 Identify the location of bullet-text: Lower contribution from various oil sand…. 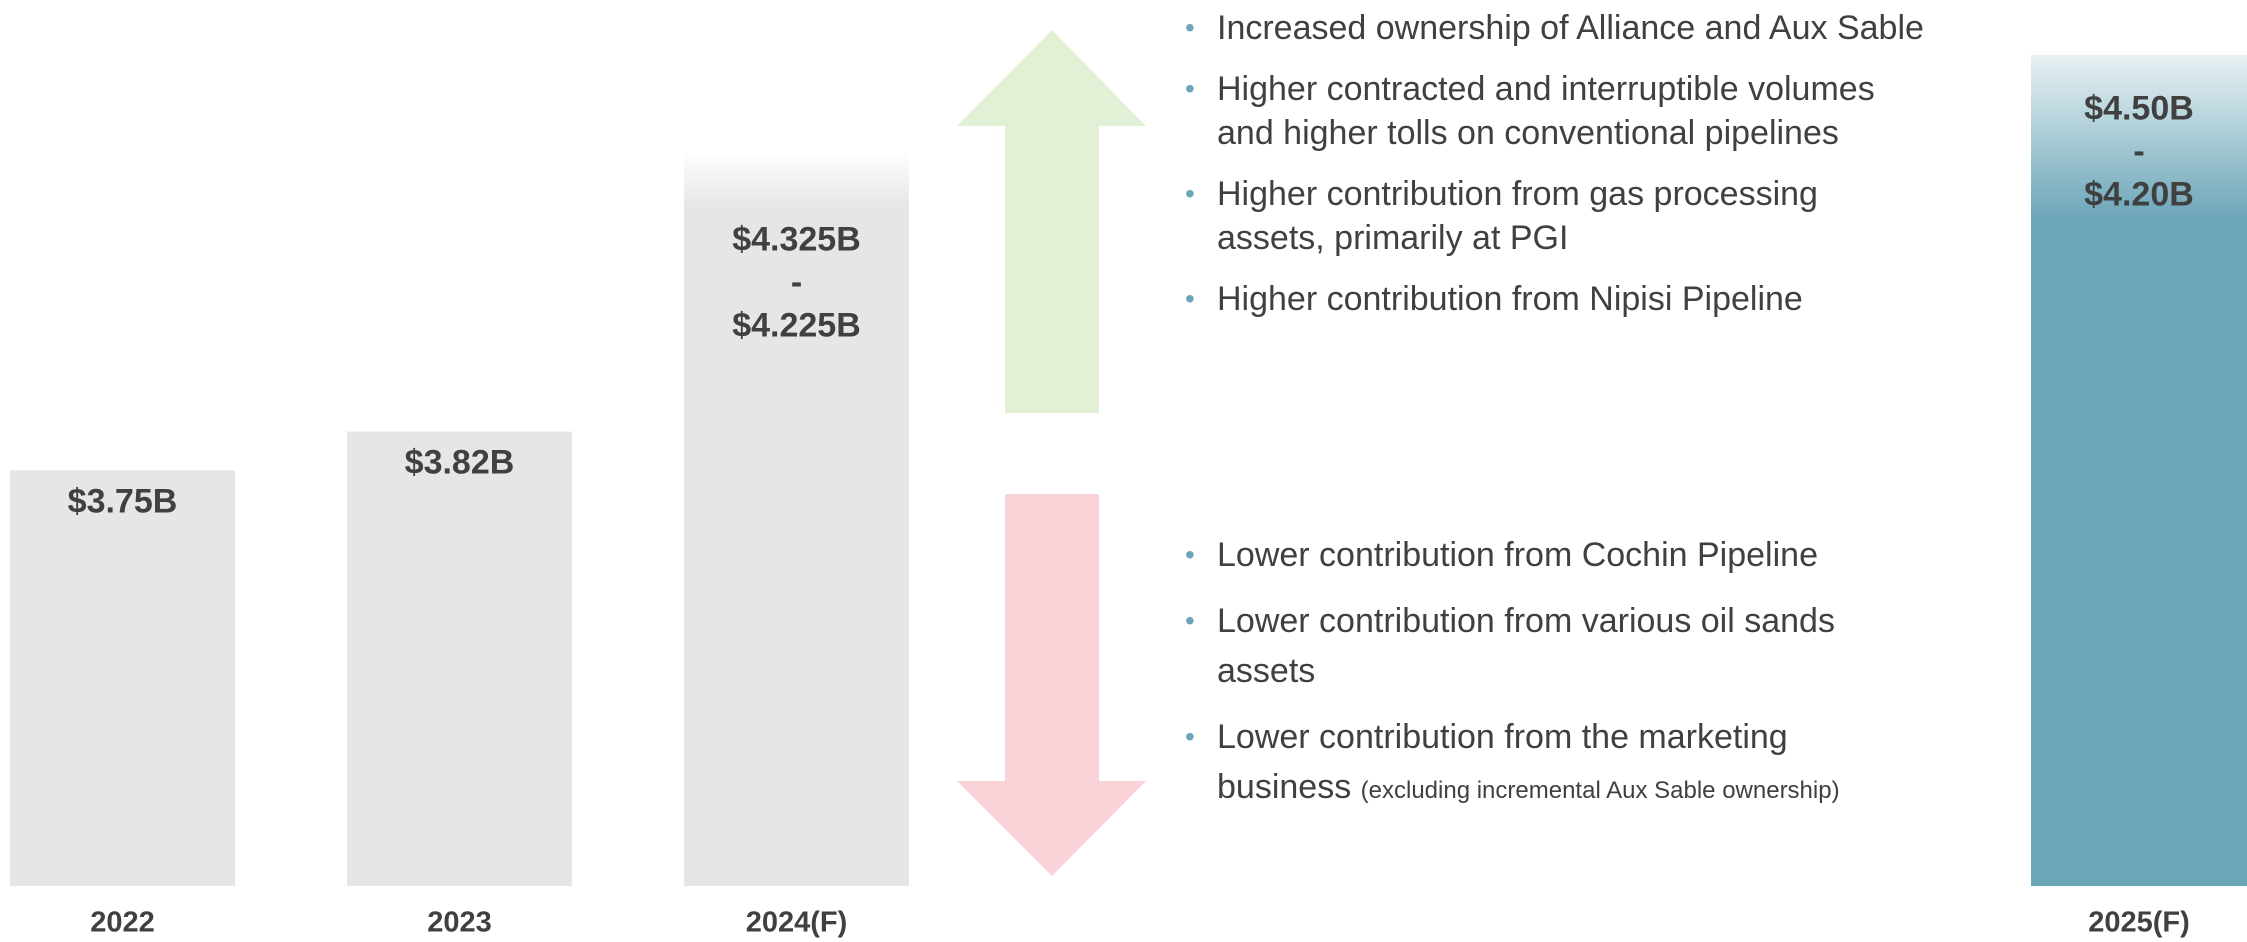
(1526, 646).